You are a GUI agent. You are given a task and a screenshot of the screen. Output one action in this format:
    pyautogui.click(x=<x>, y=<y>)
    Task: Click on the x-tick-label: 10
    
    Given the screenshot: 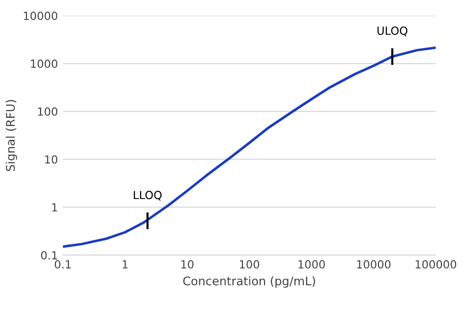 What is the action you would take?
    pyautogui.click(x=187, y=264)
    